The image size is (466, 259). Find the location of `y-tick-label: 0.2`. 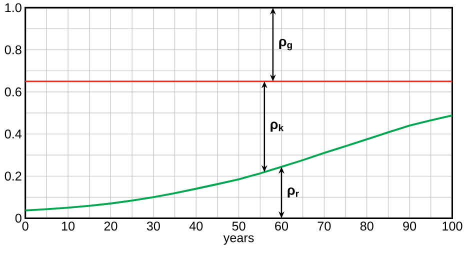

y-tick-label: 0.2 is located at coordinates (13, 176).